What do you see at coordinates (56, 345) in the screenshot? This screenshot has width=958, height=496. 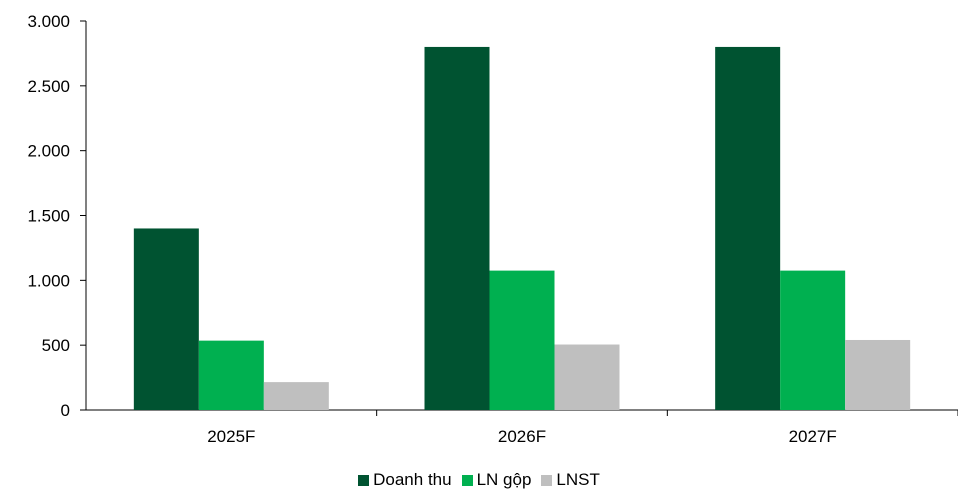 I see `y-tick-label: 500` at bounding box center [56, 345].